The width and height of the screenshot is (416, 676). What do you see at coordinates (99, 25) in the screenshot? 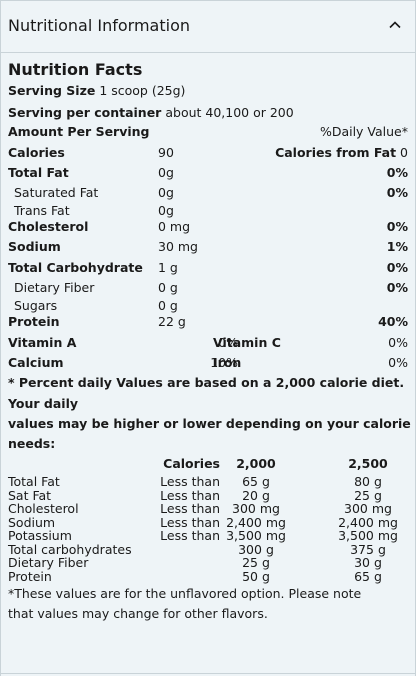
I see `accordion-title: Nutritional Information` at bounding box center [99, 25].